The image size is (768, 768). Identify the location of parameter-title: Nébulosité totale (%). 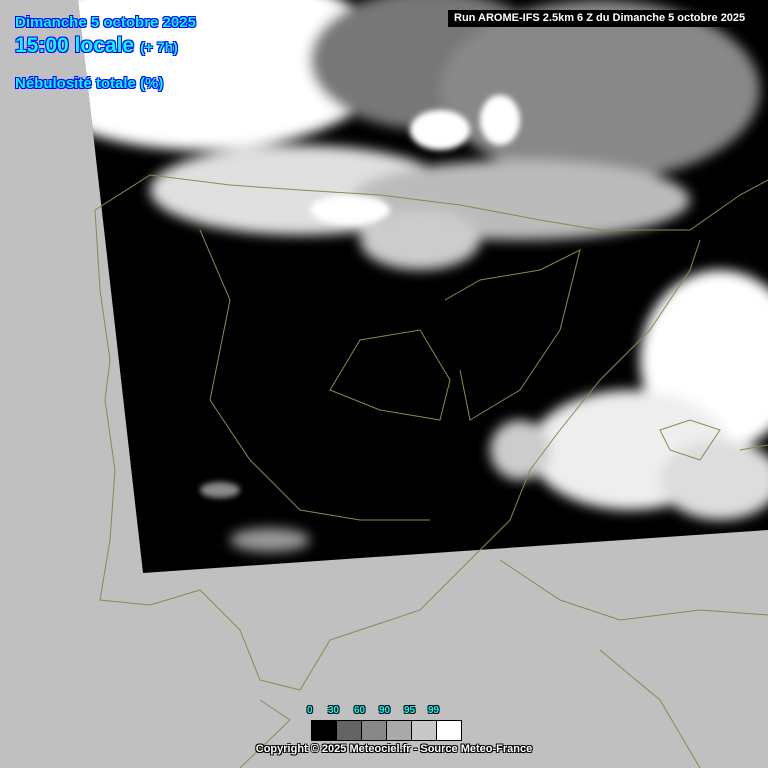
(89, 83).